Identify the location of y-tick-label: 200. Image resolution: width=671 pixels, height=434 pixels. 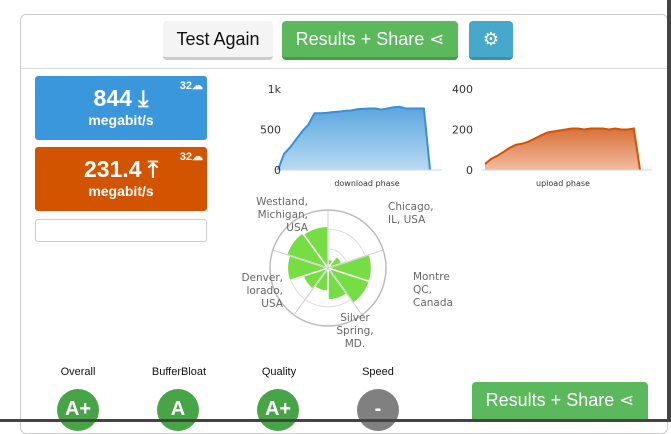
(462, 130).